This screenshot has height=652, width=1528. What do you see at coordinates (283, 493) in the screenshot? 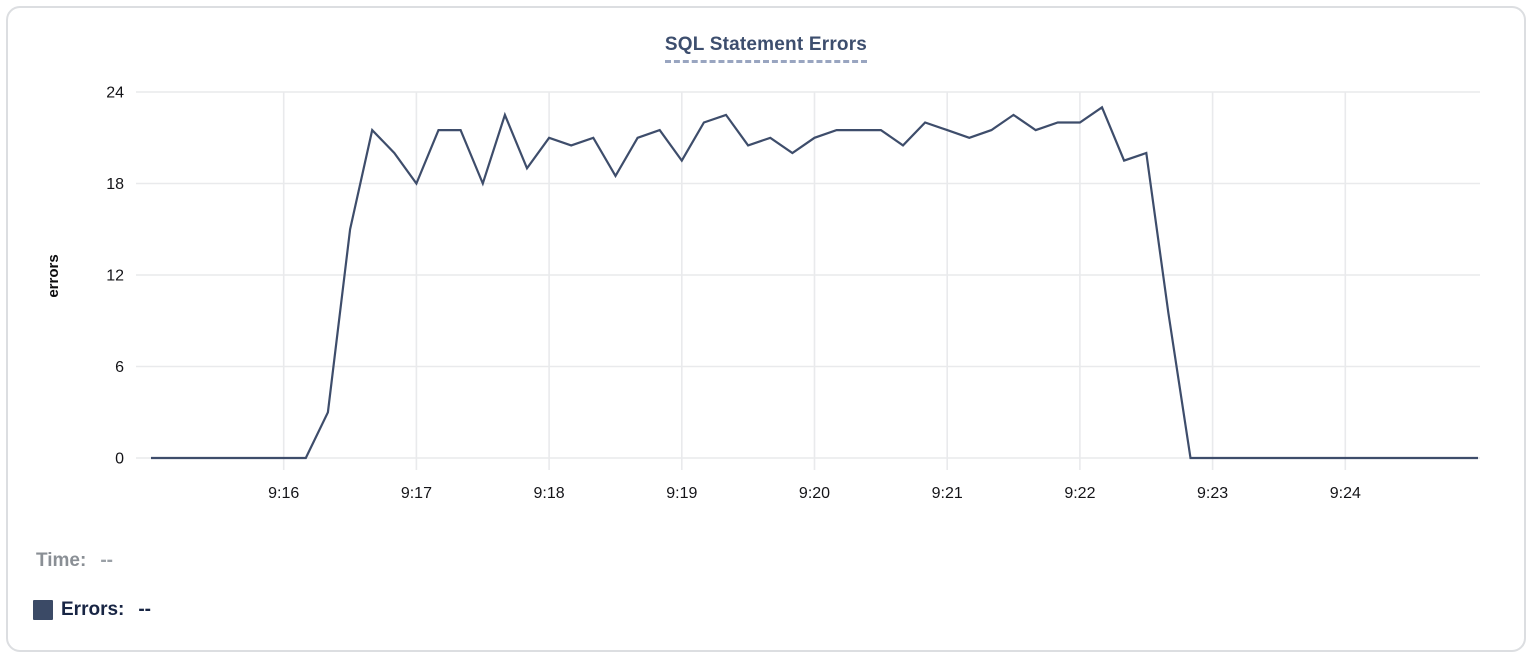
I see `x-tick-label: 9:16` at bounding box center [283, 493].